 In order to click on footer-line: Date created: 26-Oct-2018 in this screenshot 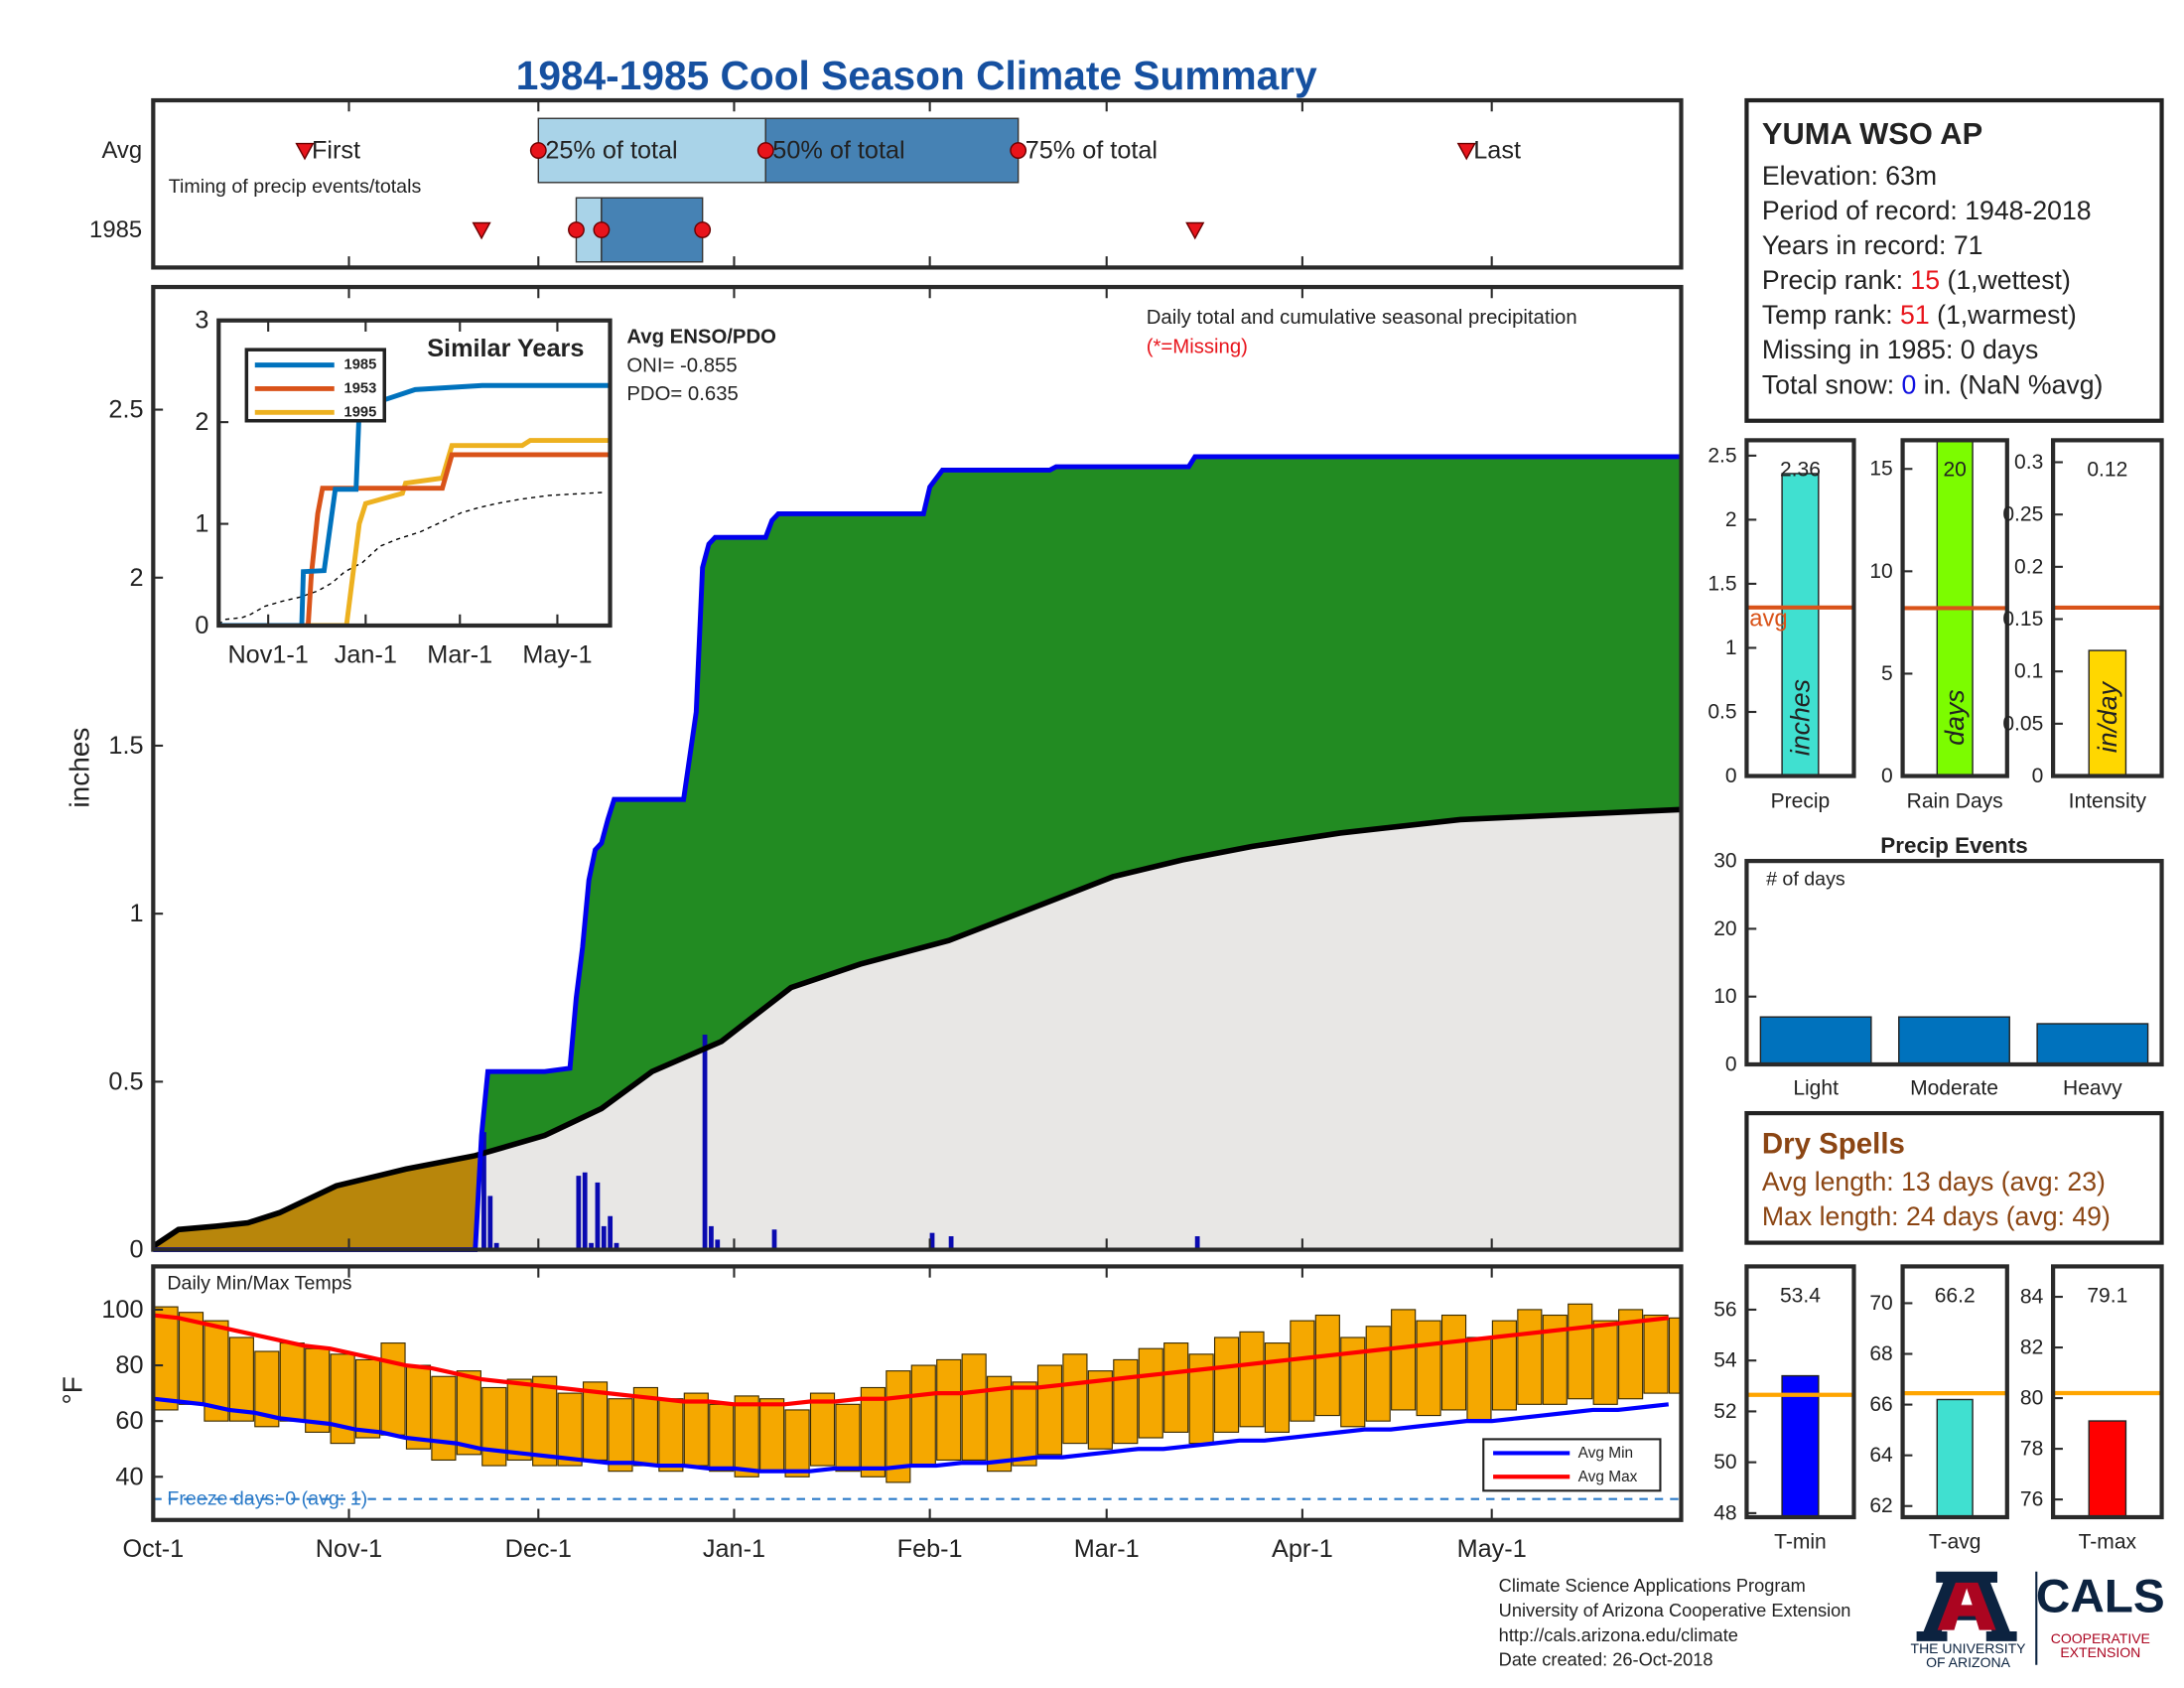, I will do `click(1606, 1659)`.